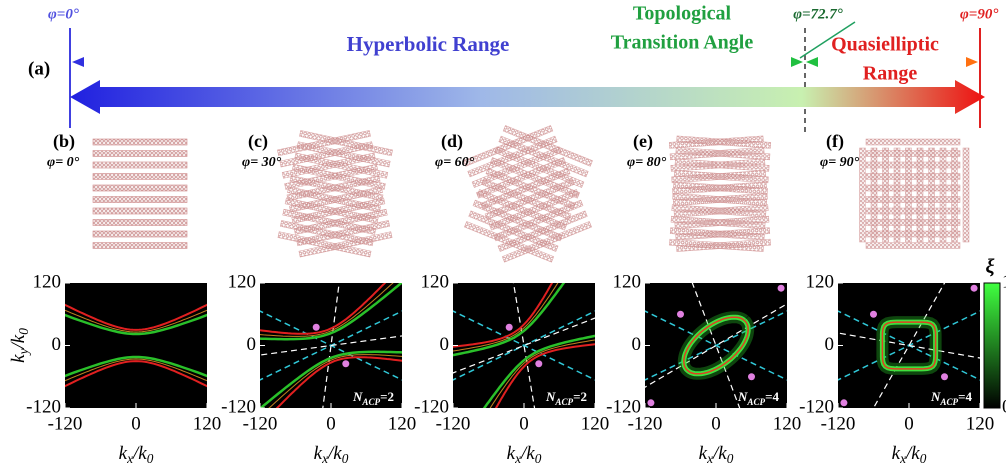 This screenshot has height=472, width=1006. Describe the element at coordinates (63, 162) in the screenshot. I see `angle-label: φ= 0°` at that location.